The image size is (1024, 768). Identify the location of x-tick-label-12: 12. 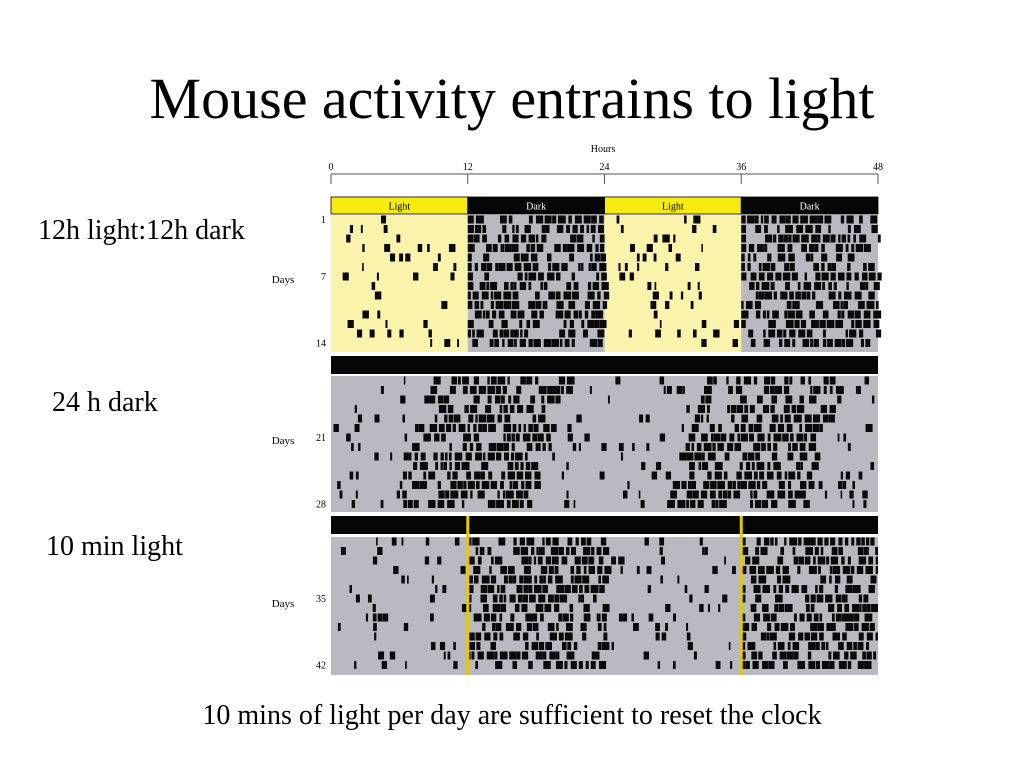
(468, 167).